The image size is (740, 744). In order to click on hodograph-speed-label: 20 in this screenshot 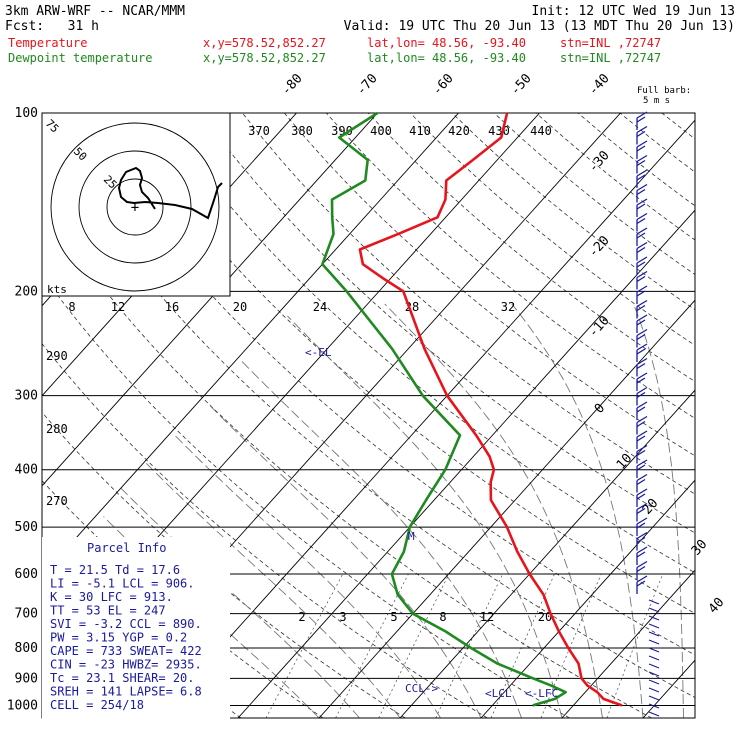, I will do `click(240, 307)`.